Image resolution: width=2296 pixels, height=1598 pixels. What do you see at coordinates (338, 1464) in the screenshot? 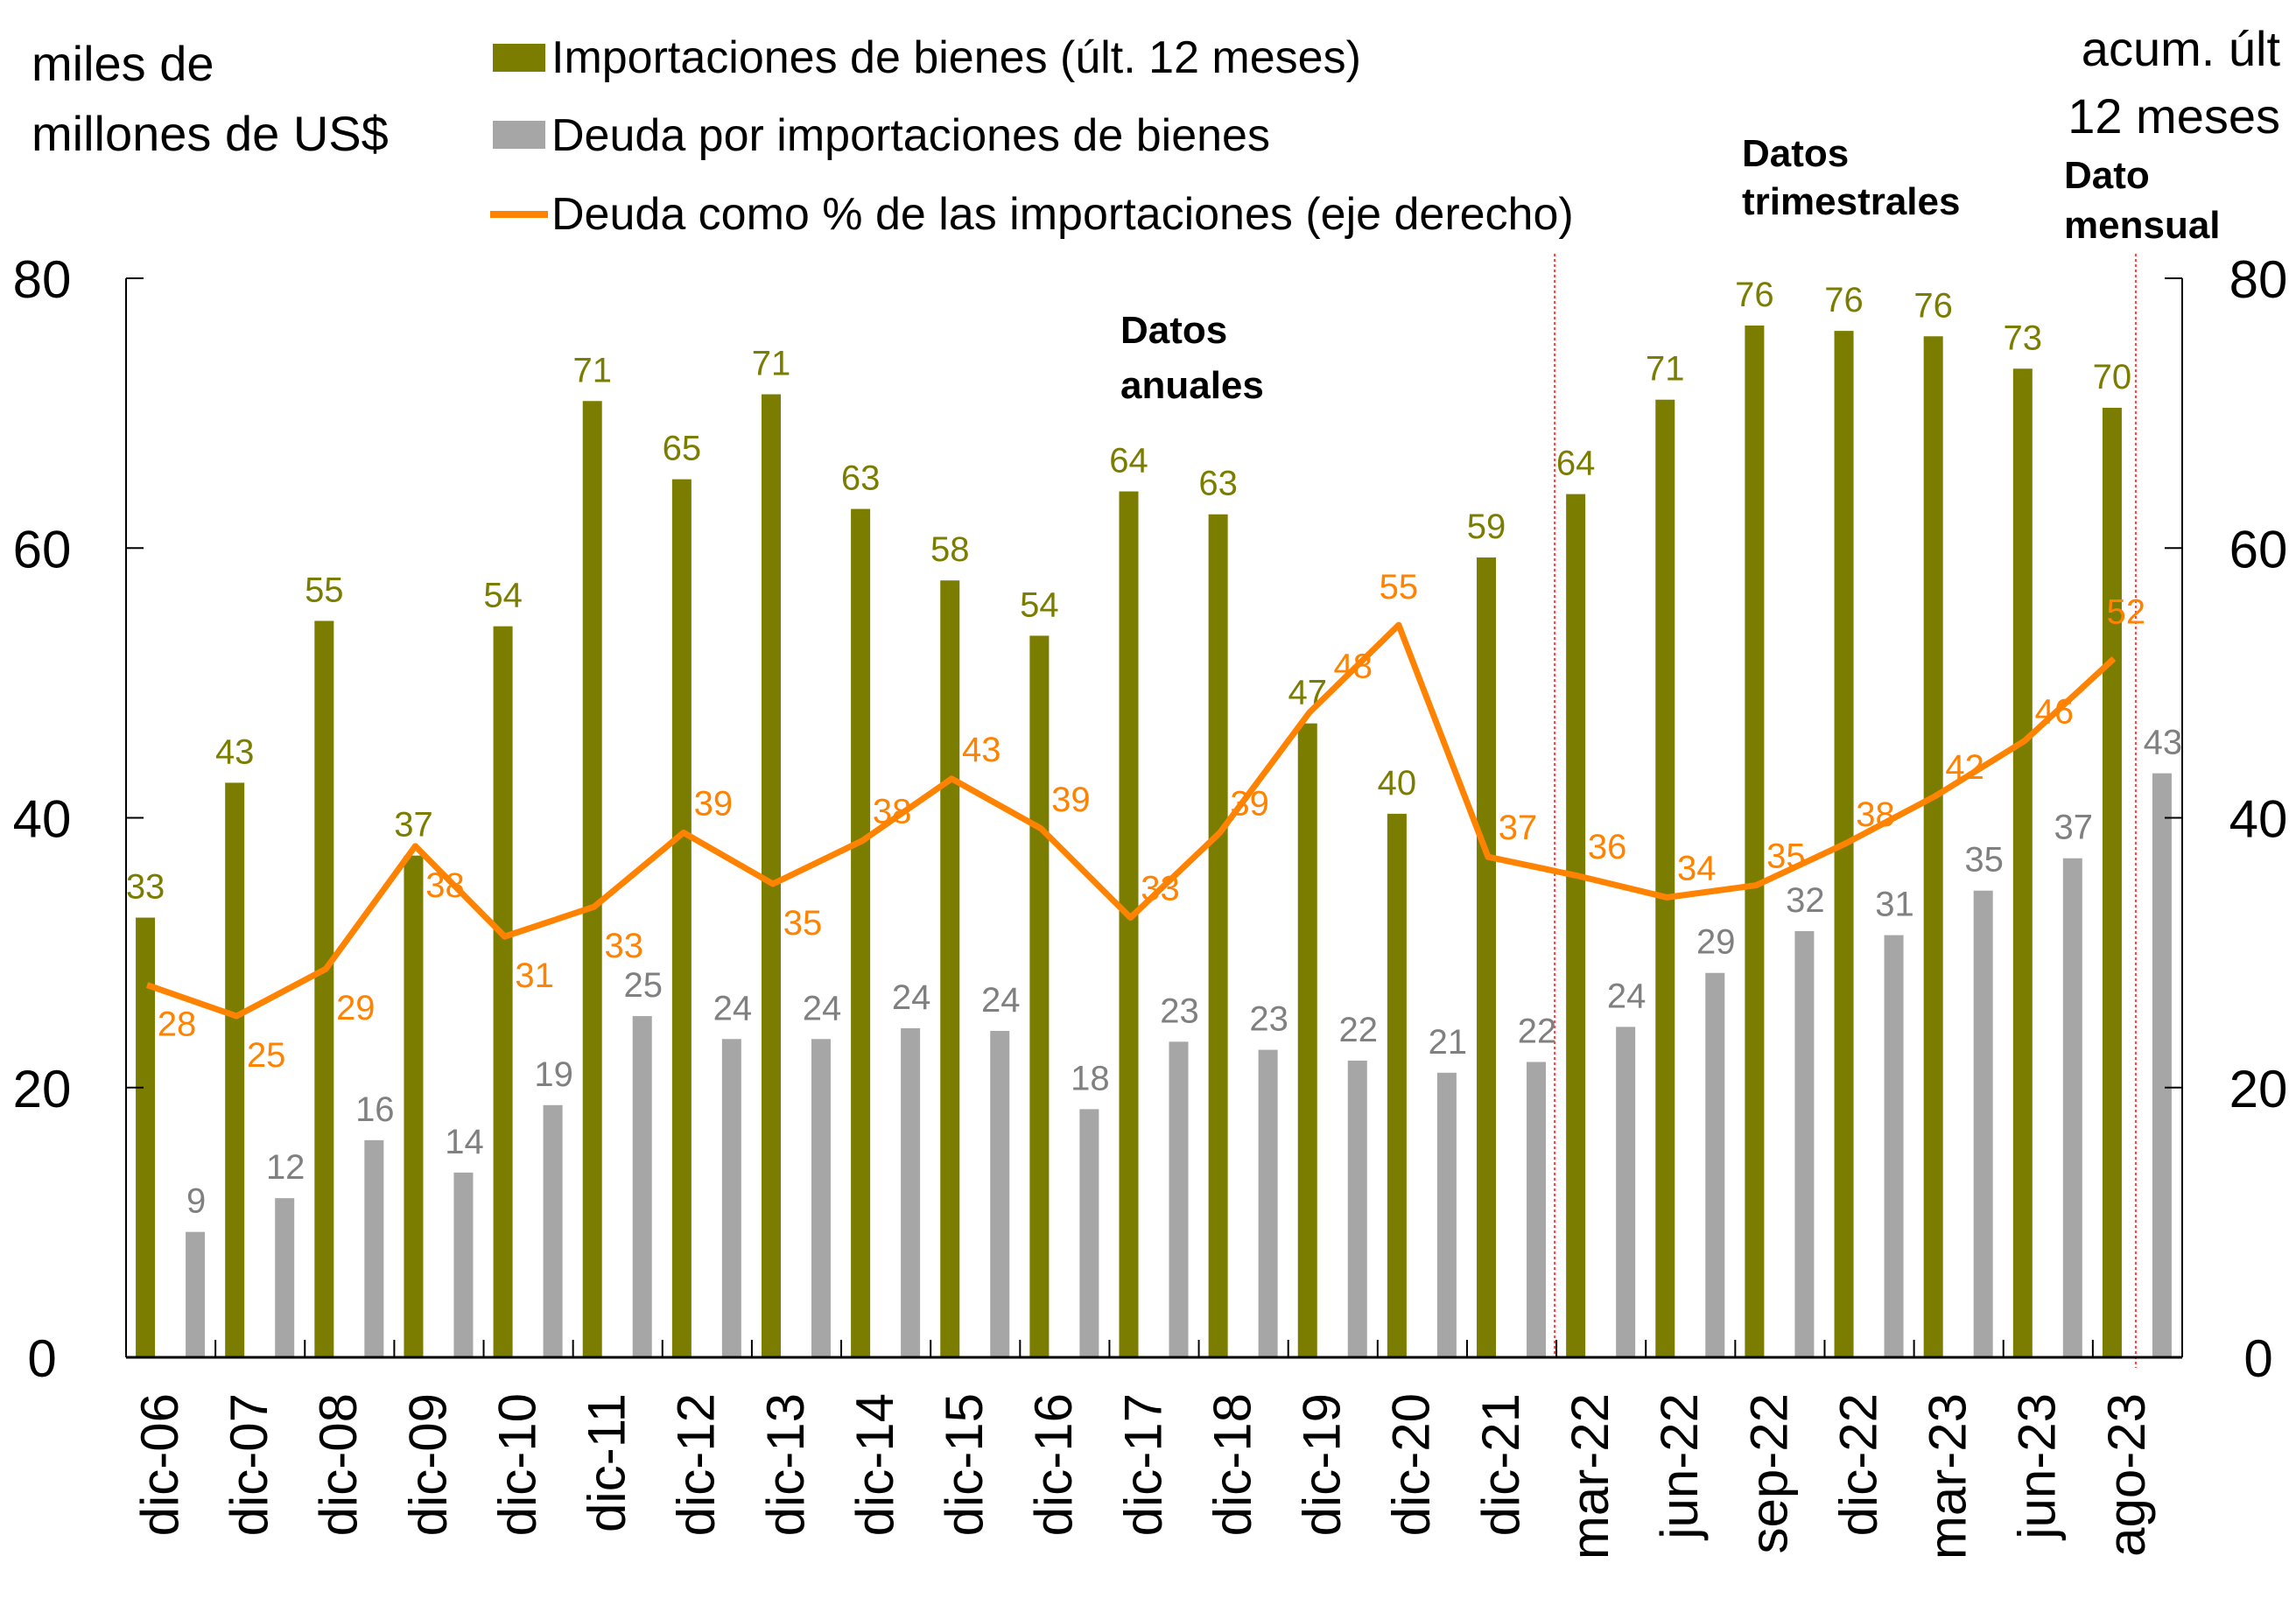
I see `x-axis-tick-label: dic-08` at bounding box center [338, 1464].